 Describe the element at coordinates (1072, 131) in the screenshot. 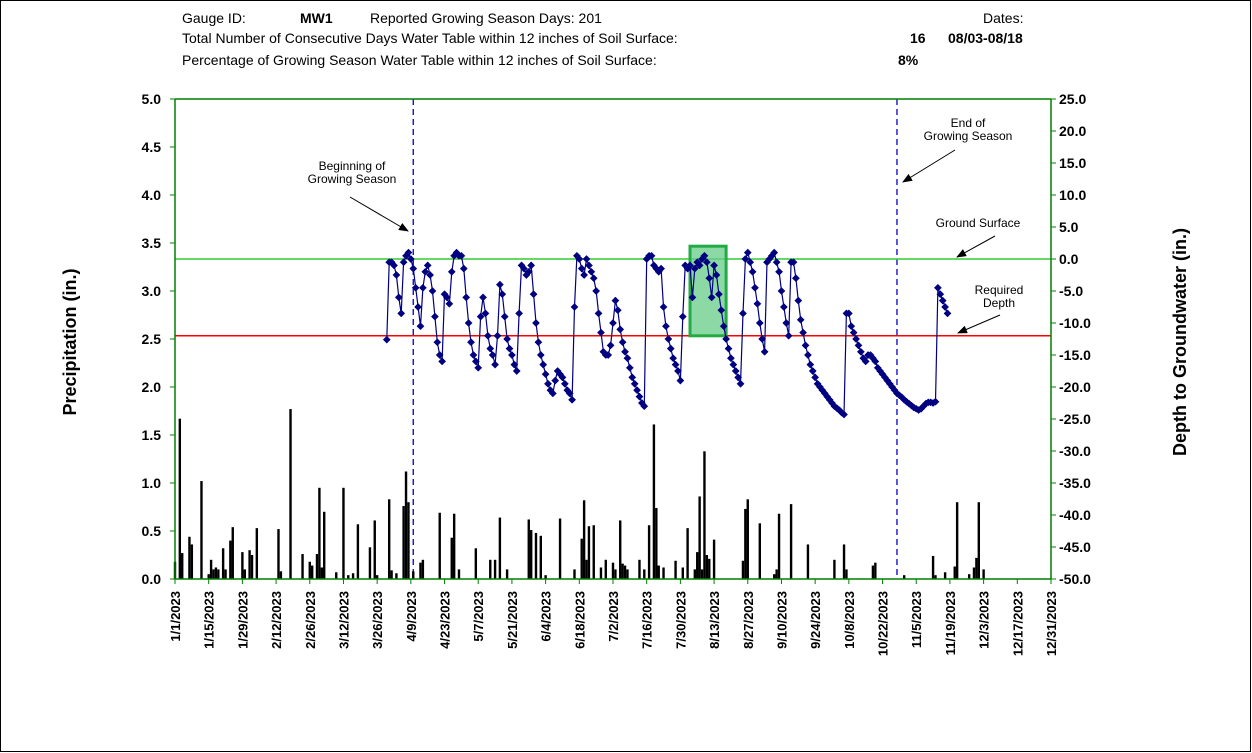

I see `right-tick-label: 20.0` at that location.